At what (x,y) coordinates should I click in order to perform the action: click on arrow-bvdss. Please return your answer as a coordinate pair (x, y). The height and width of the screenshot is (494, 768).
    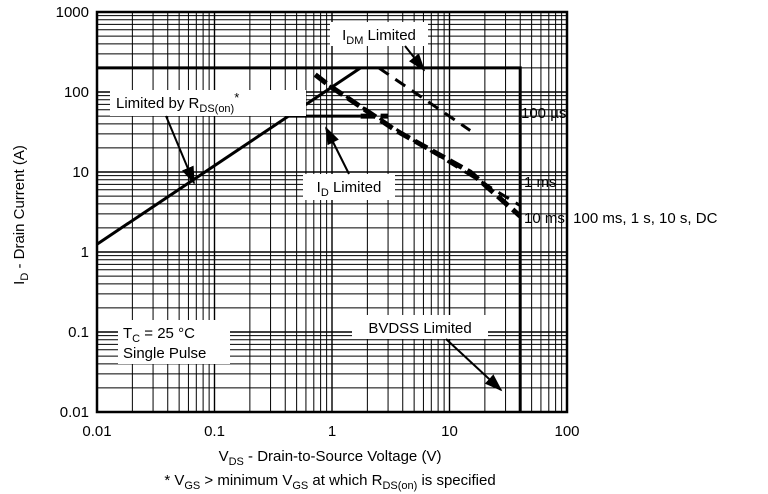
    Looking at the image, I should click on (474, 365).